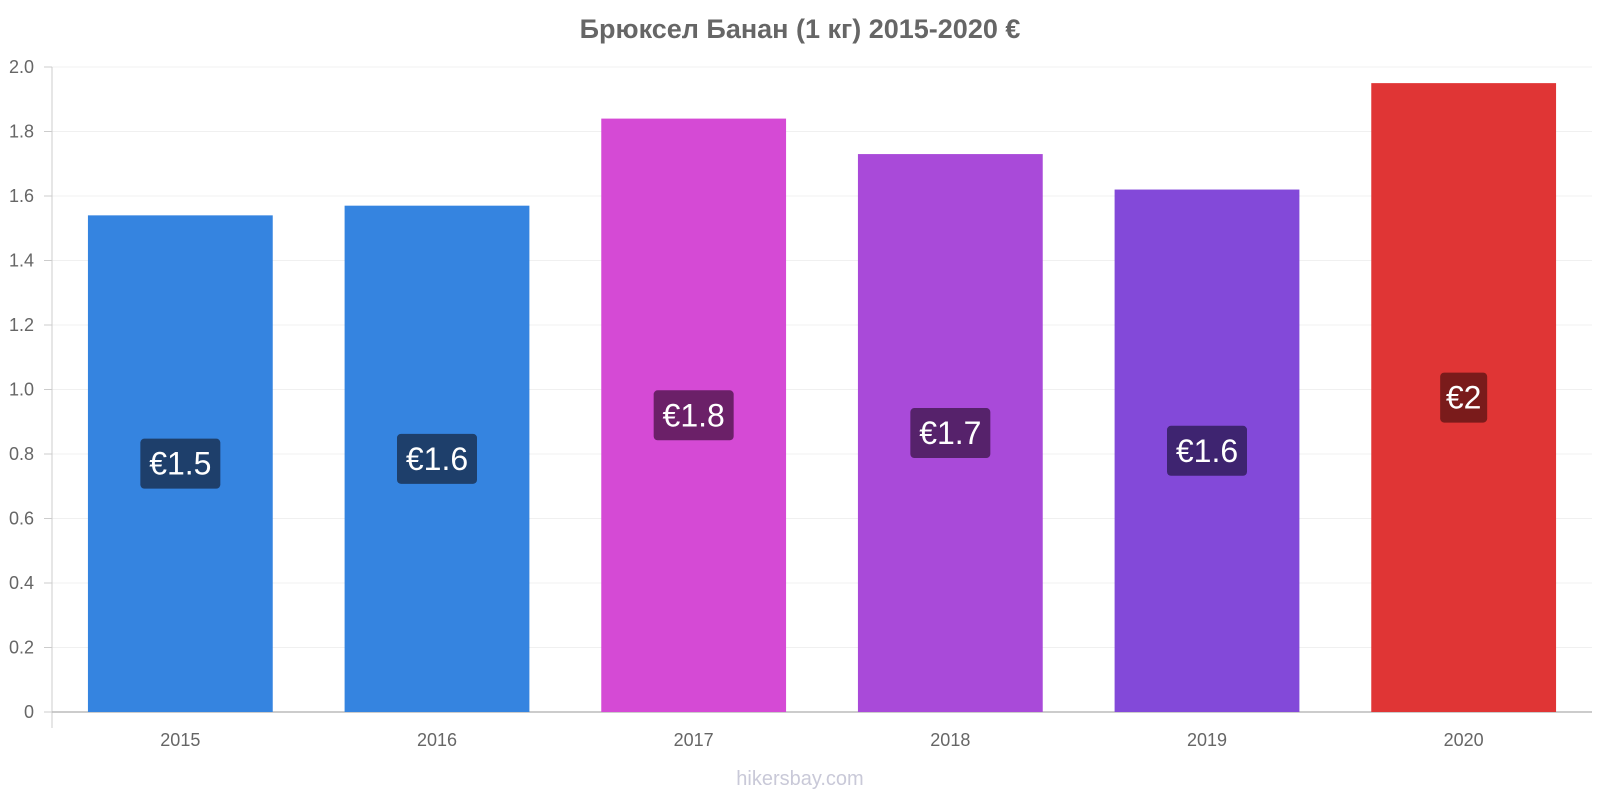  I want to click on data-label: €1.7, so click(950, 433).